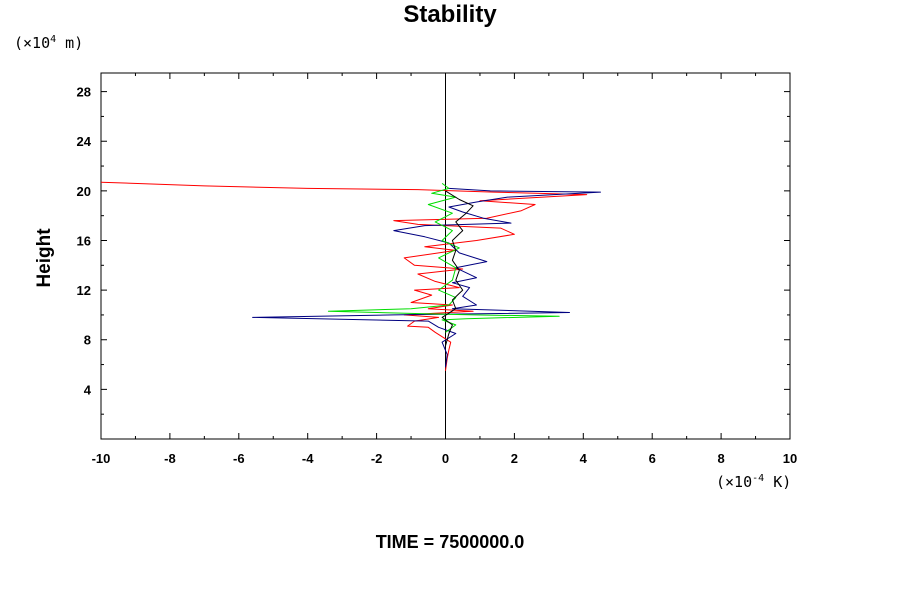 The width and height of the screenshot is (900, 600). Describe the element at coordinates (239, 458) in the screenshot. I see `x-tick-label: -6` at that location.